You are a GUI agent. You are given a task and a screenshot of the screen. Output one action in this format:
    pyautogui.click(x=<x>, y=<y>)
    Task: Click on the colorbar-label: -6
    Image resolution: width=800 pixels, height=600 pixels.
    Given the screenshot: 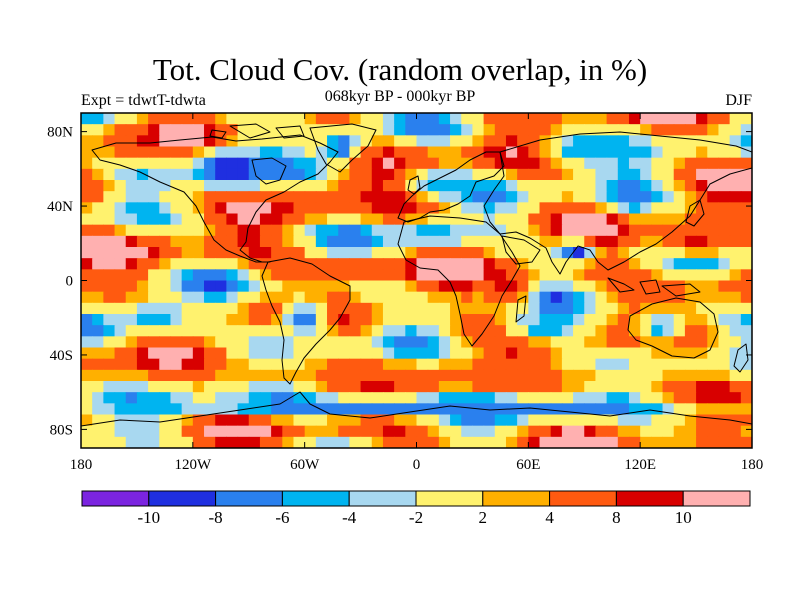 What is the action you would take?
    pyautogui.click(x=282, y=517)
    